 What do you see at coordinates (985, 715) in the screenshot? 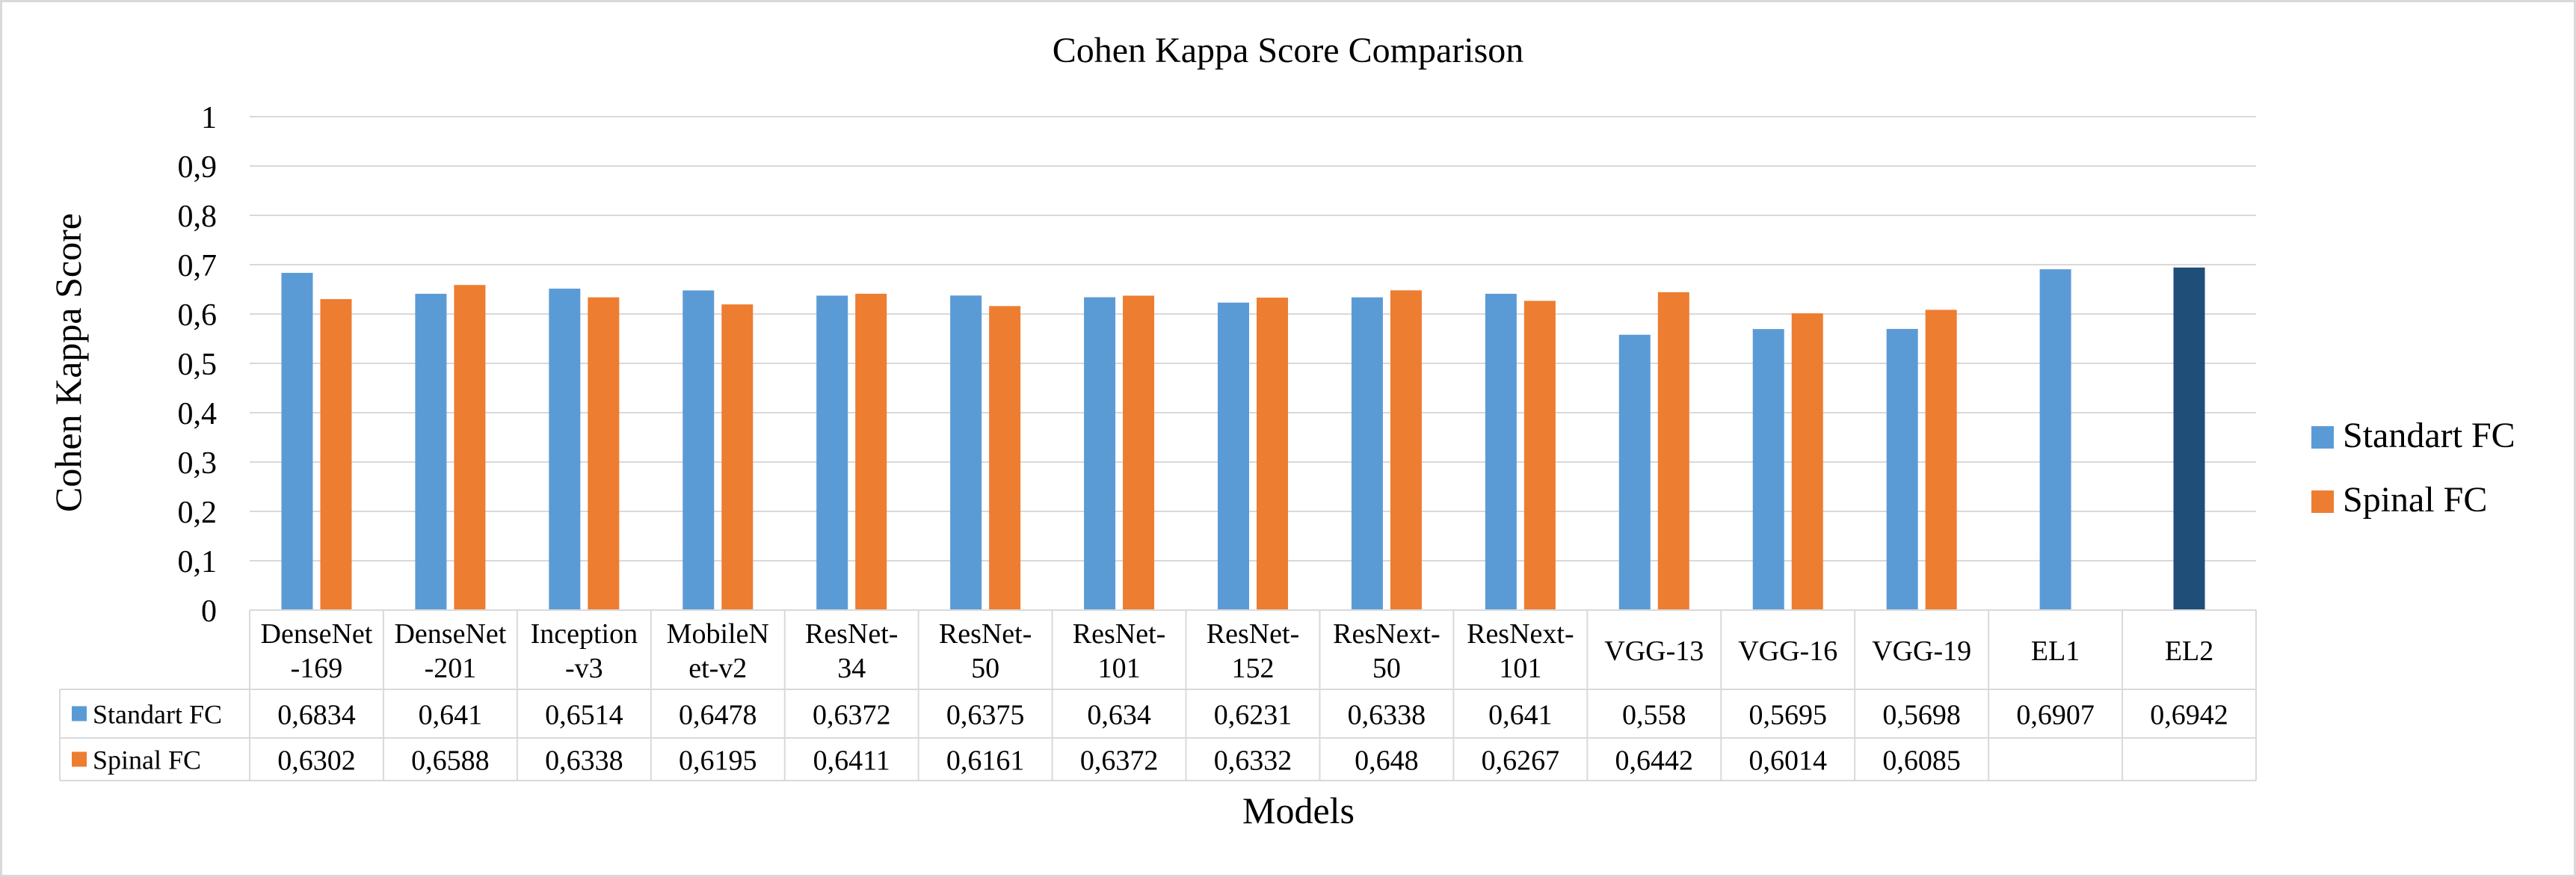
I see `data-label: 0,6375` at bounding box center [985, 715].